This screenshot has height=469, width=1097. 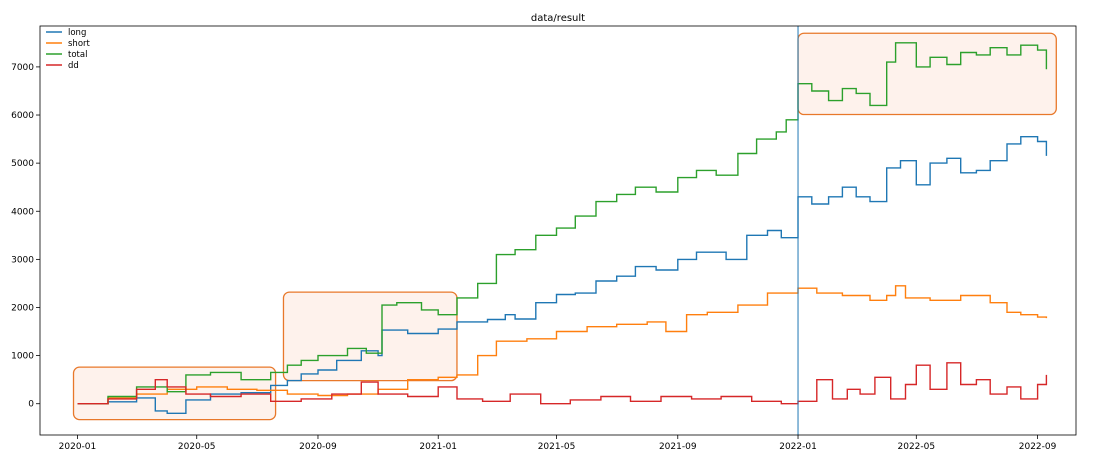 What do you see at coordinates (1038, 447) in the screenshot?
I see `x-tick-label-2022-09: 2022-09` at bounding box center [1038, 447].